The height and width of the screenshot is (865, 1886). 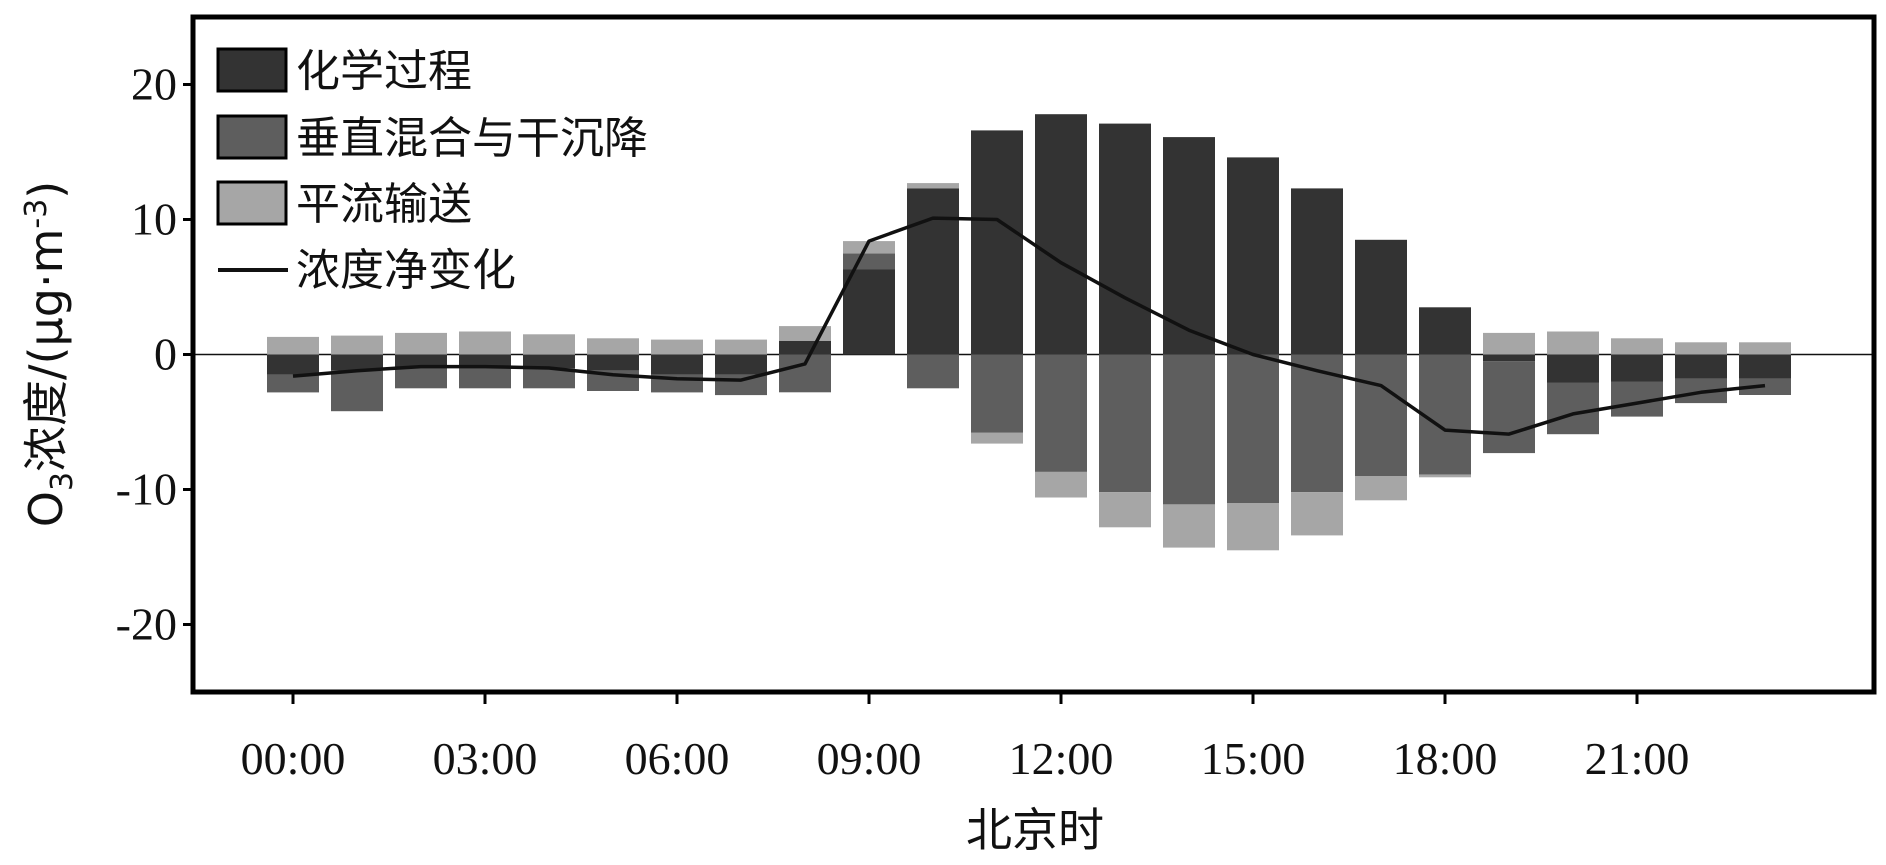 I want to click on y-axis-title-close: ), so click(x=46, y=190).